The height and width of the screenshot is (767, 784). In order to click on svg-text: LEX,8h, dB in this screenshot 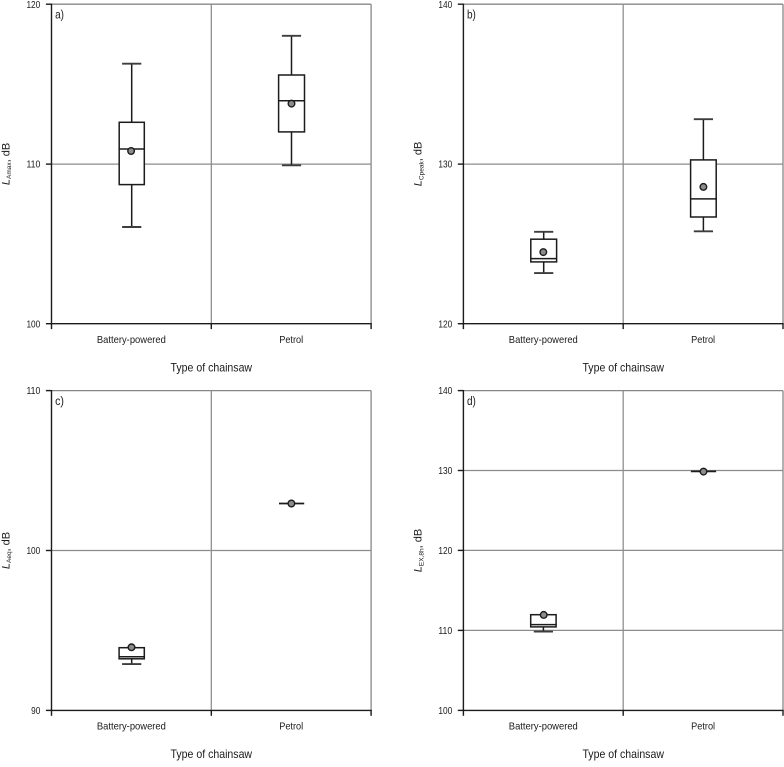, I will do `click(419, 550)`.